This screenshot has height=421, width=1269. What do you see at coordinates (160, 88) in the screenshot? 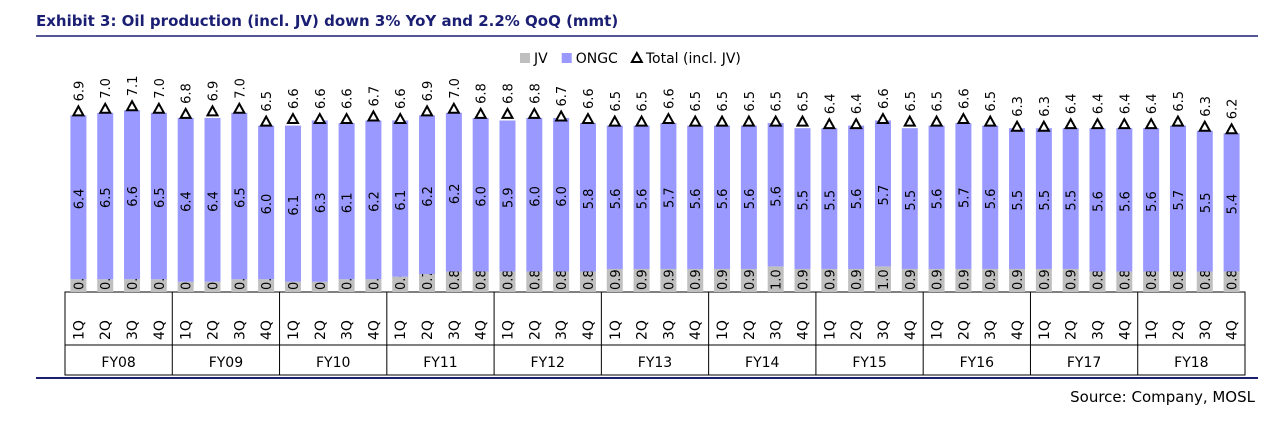
I see `value-label: 7.0` at bounding box center [160, 88].